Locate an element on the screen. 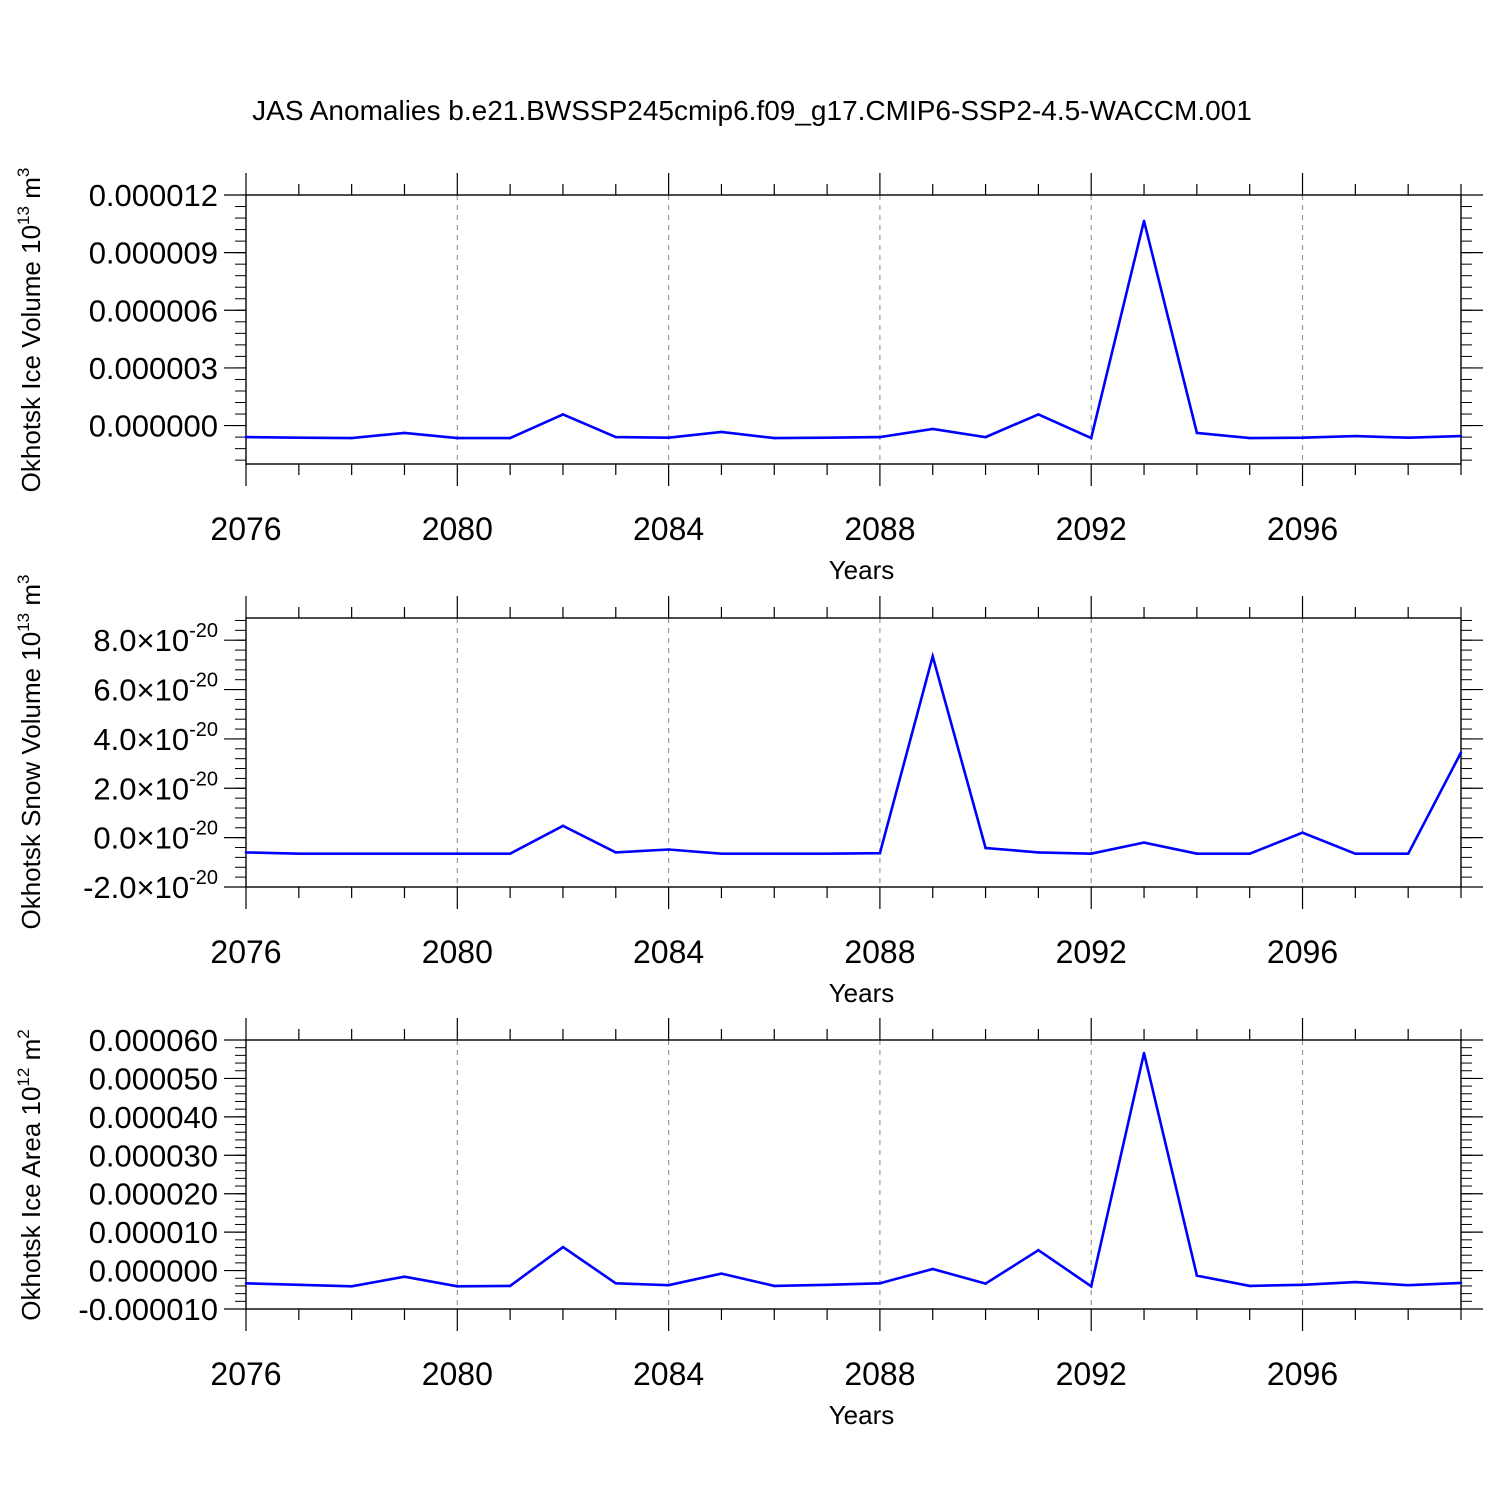 This screenshot has width=1500, height=1505. y-axis-label-text: Okhotsk Snow Volume 10 is located at coordinates (31, 781).